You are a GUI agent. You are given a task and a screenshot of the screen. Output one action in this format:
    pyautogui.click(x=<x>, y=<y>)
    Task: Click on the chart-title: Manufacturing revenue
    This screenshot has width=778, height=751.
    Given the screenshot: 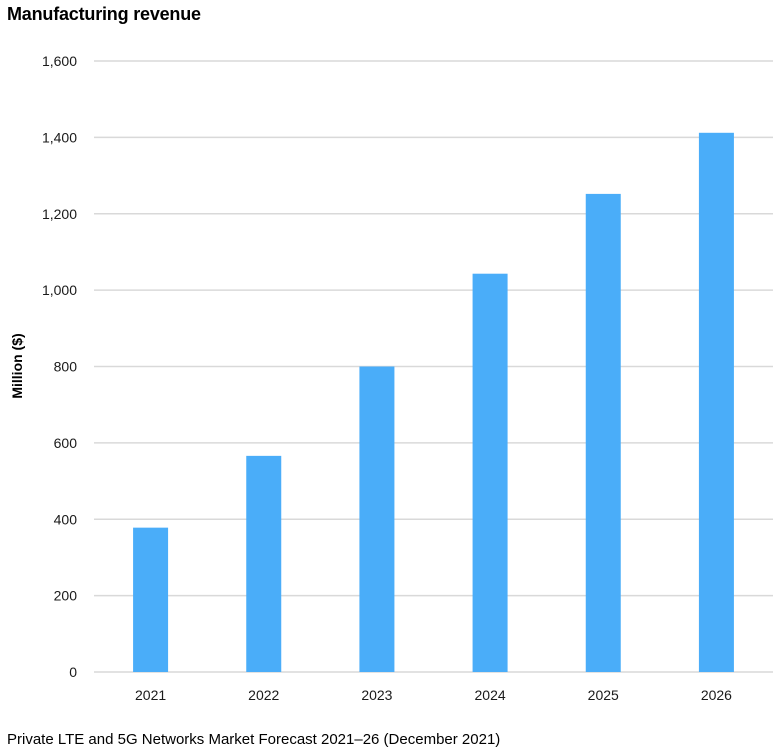 What is the action you would take?
    pyautogui.click(x=104, y=14)
    